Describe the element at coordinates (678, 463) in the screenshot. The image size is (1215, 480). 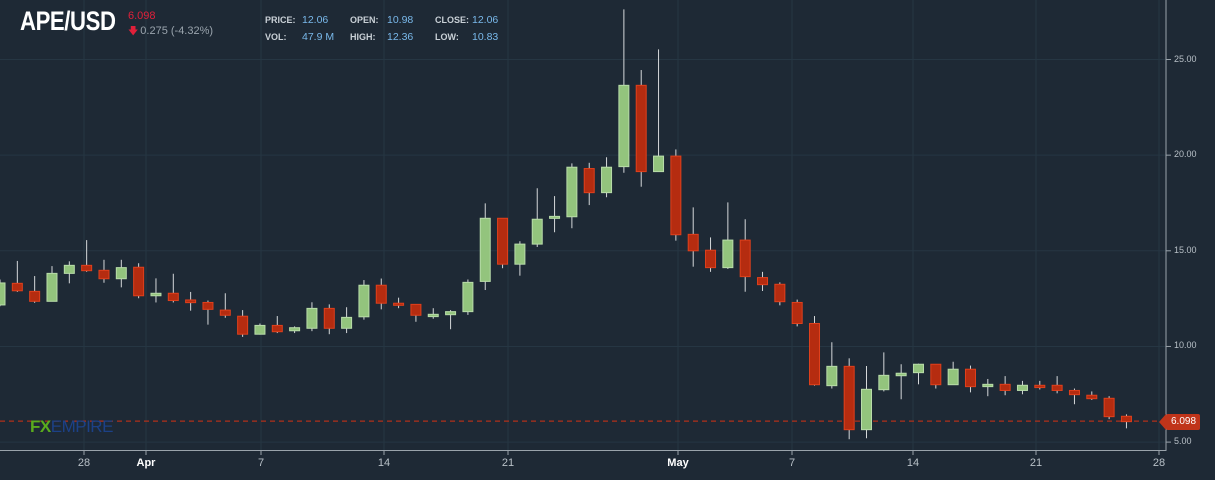
I see `x-tick-label: May` at that location.